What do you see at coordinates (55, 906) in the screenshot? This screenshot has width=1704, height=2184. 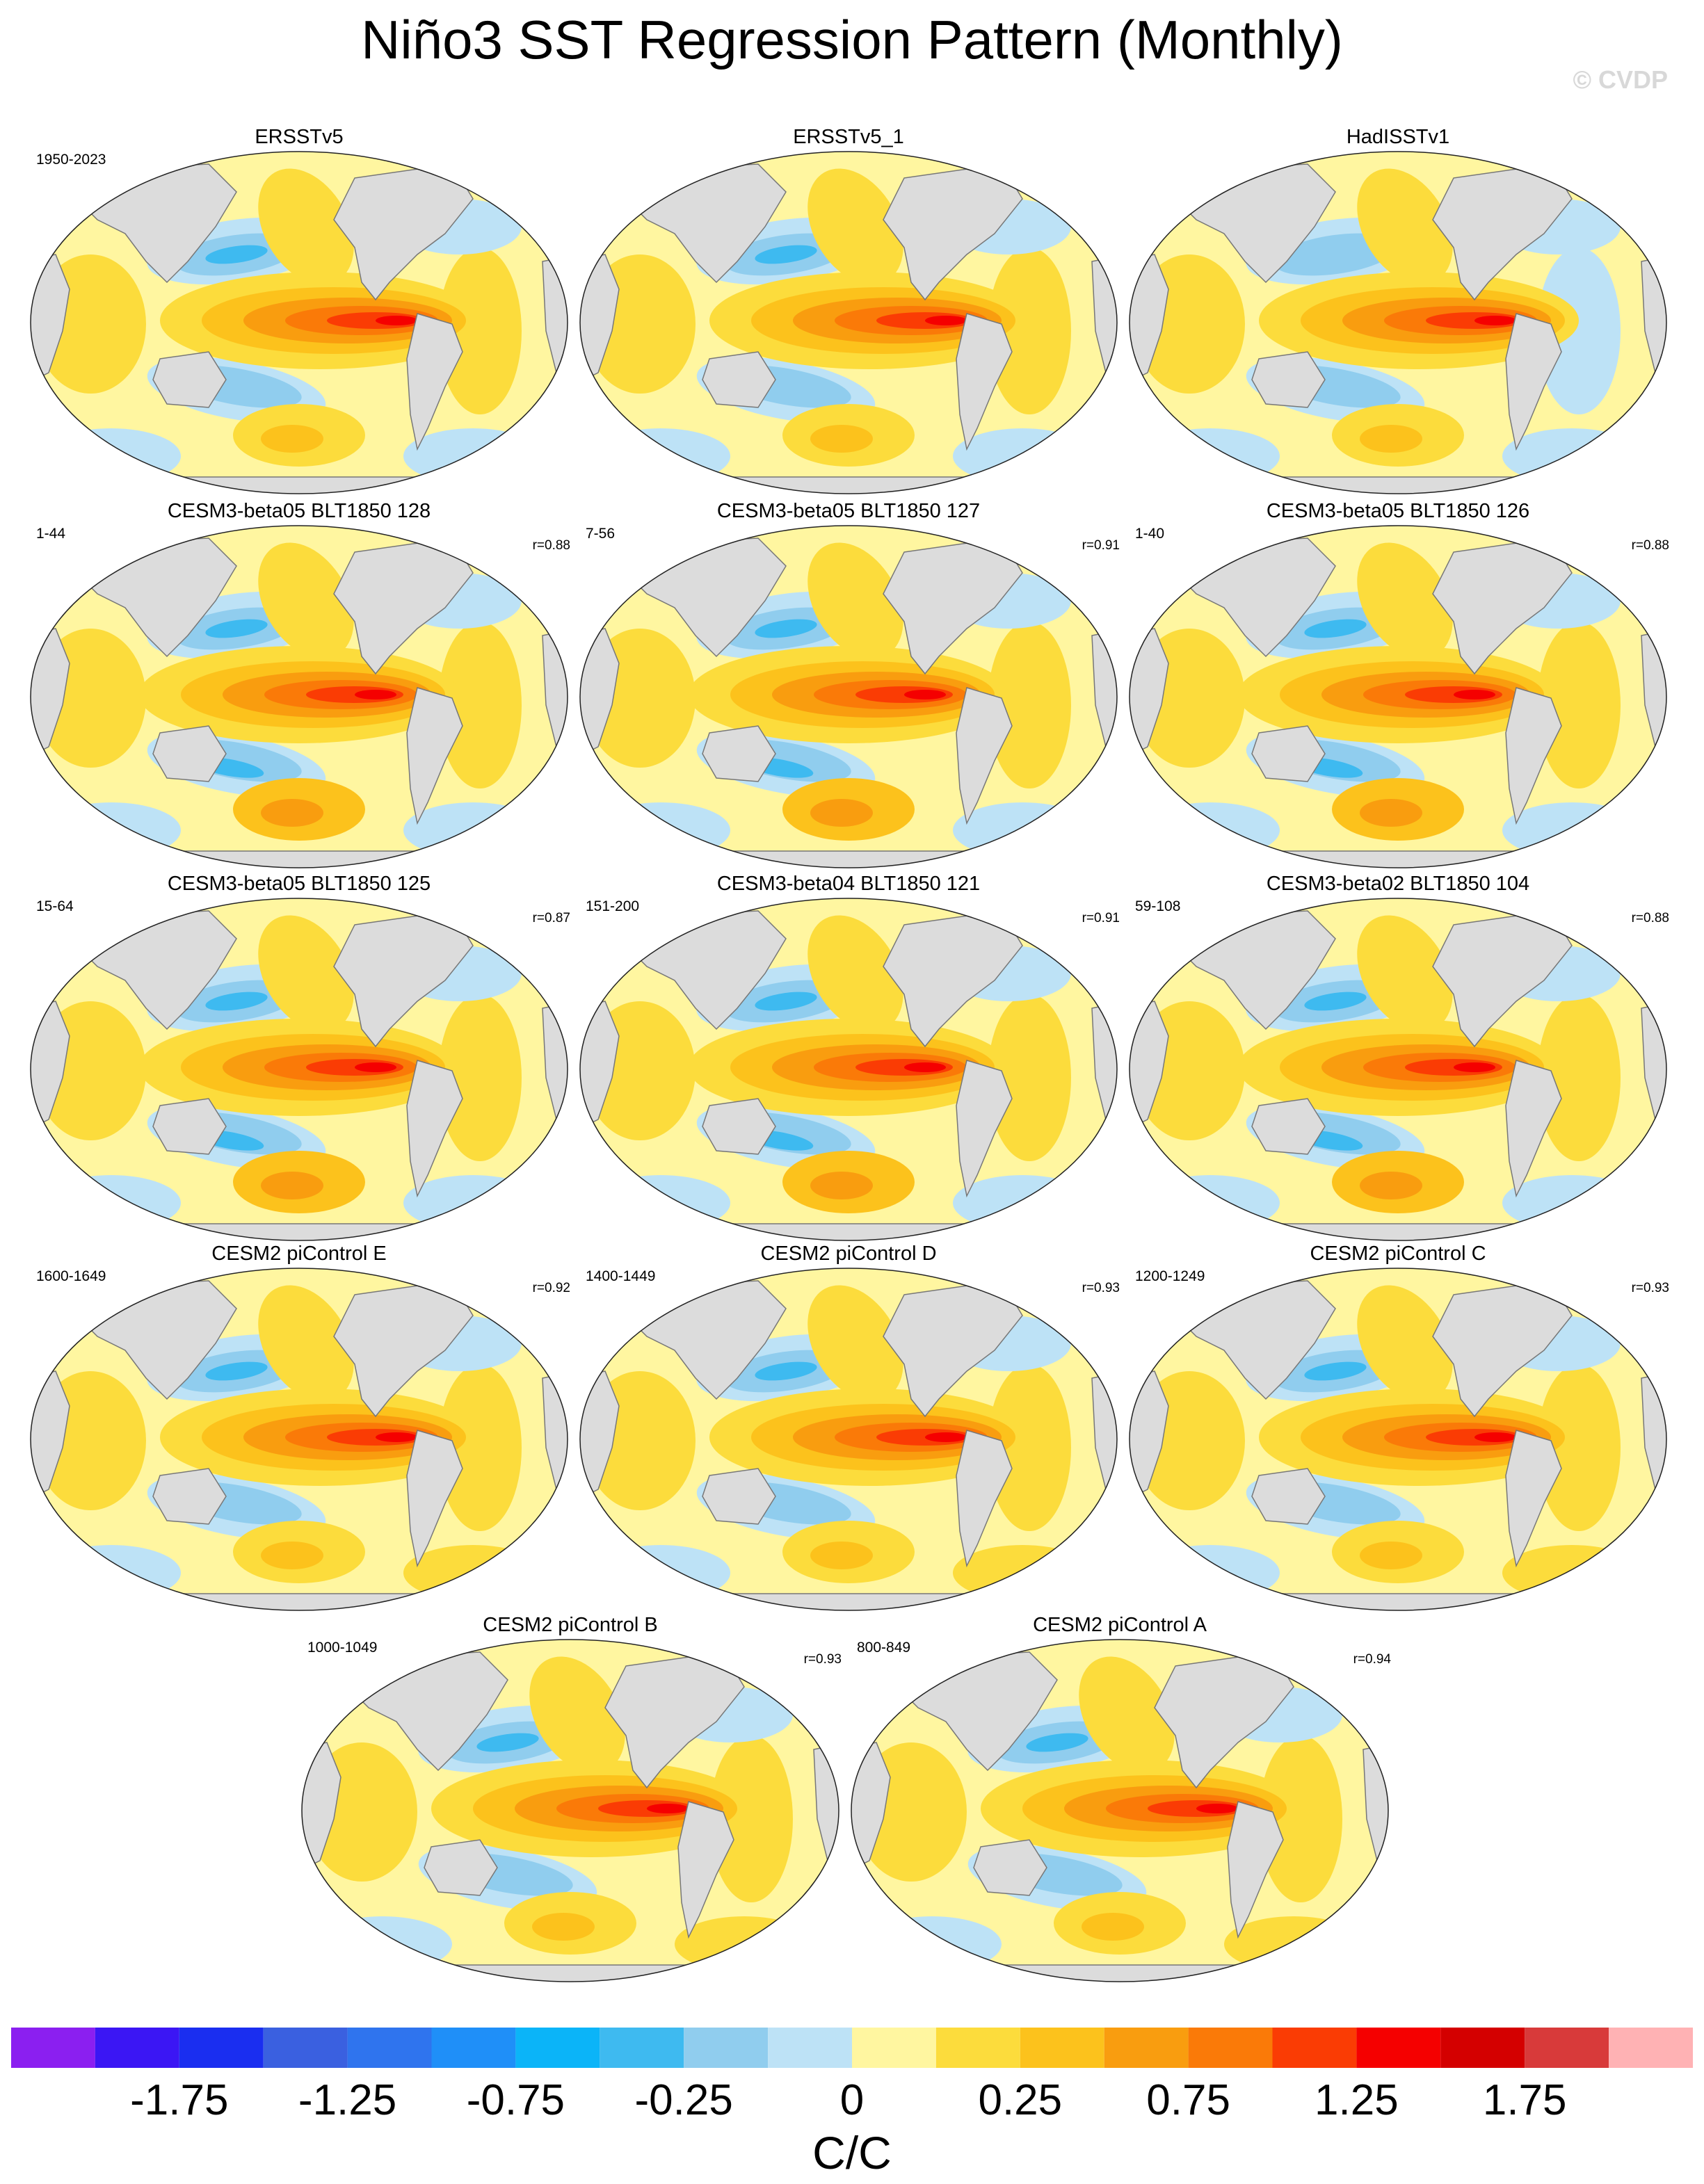 I see `panel-period: 15-64` at bounding box center [55, 906].